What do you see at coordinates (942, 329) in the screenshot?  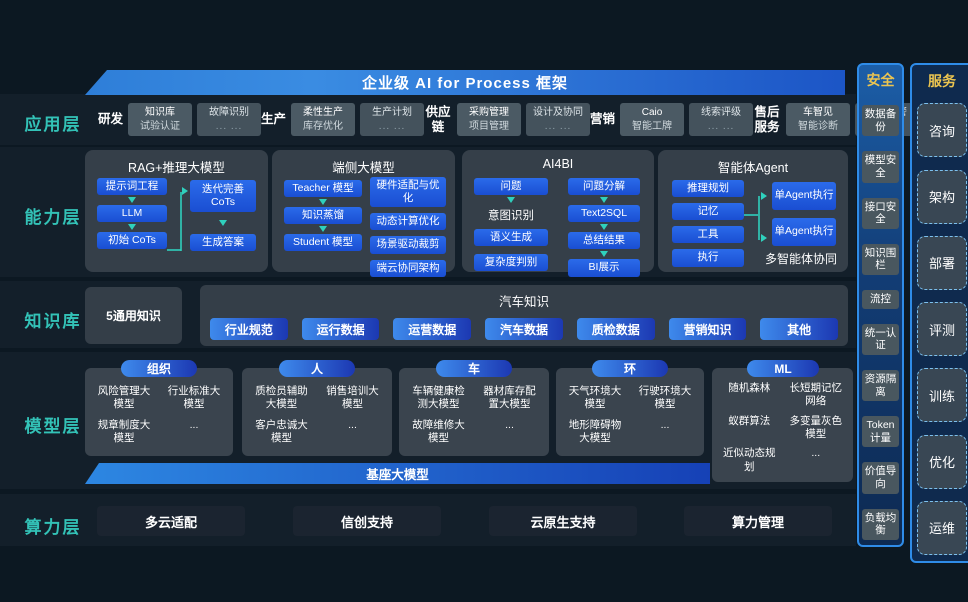 I see `service-item: 评测` at bounding box center [942, 329].